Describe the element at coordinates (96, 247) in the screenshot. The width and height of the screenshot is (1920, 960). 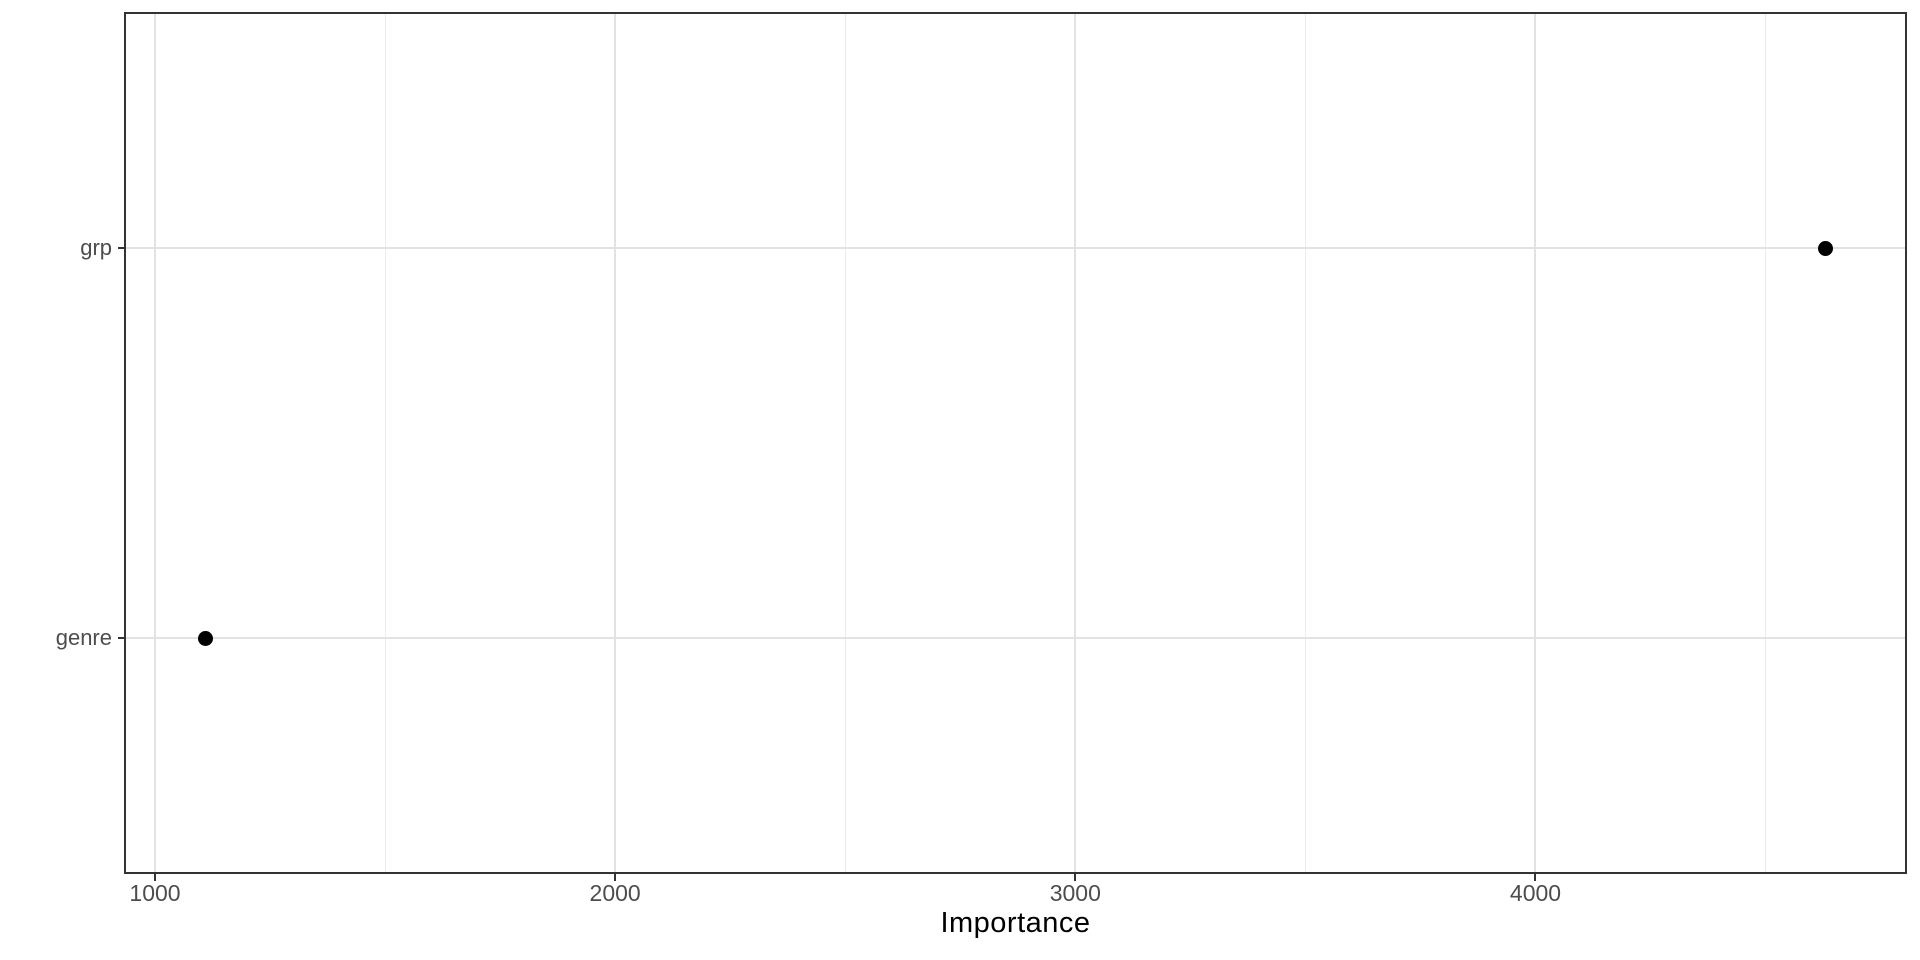
I see `y-tick-label: grp` at that location.